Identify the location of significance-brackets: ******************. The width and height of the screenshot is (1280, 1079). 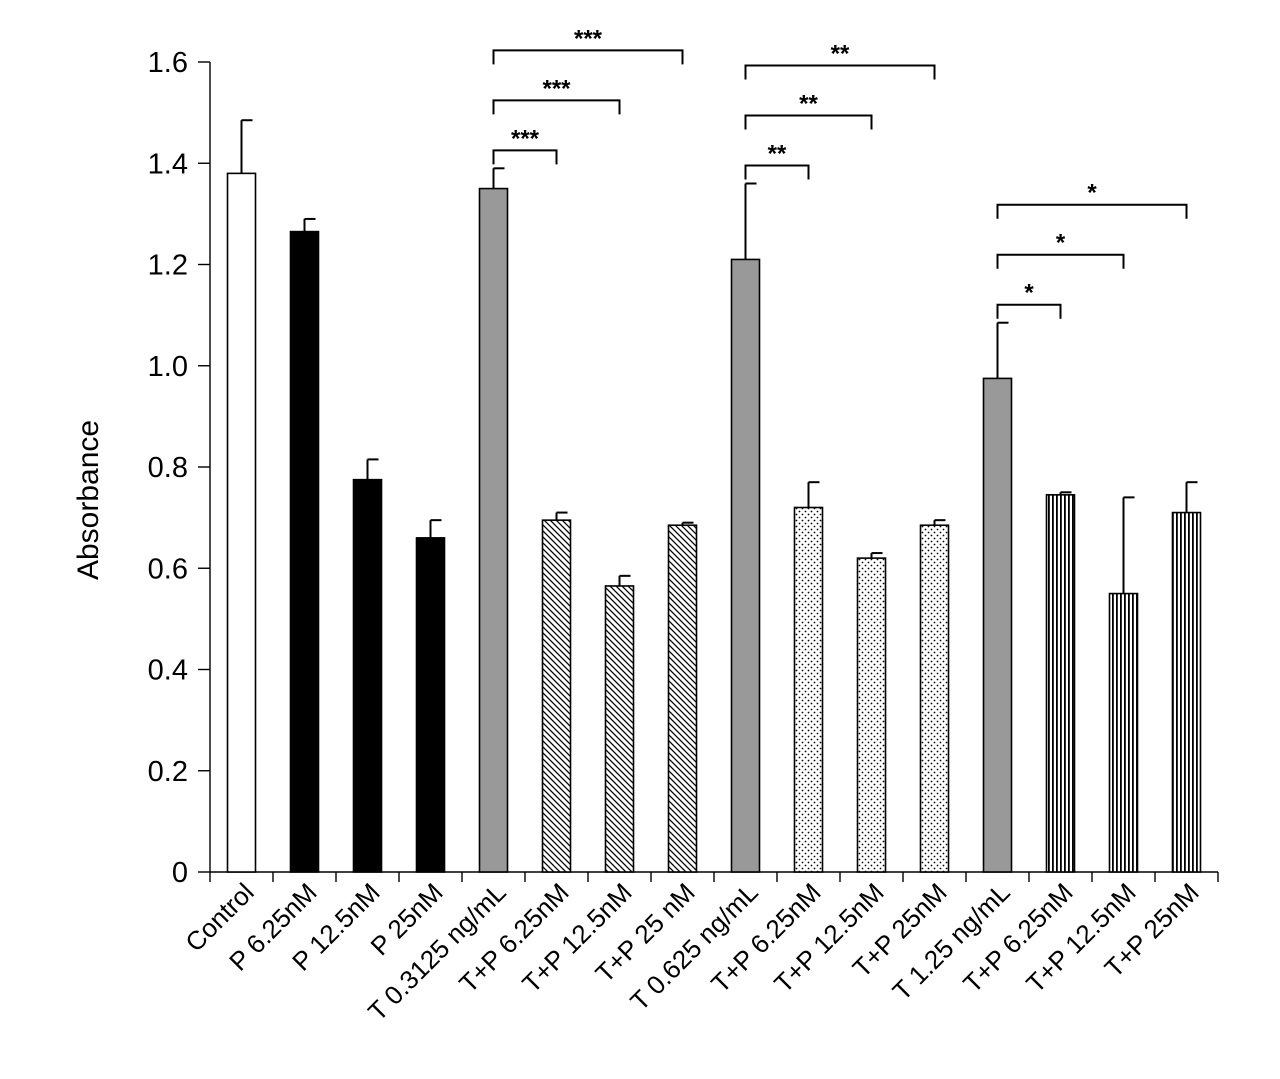
(840, 172).